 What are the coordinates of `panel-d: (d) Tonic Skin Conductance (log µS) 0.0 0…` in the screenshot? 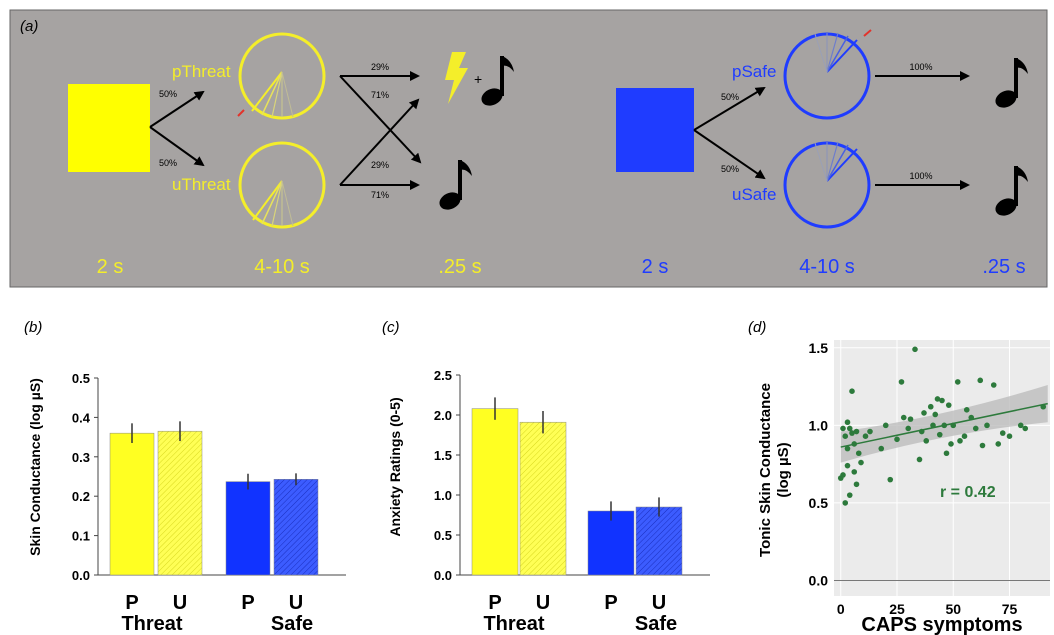 It's located at (899, 477).